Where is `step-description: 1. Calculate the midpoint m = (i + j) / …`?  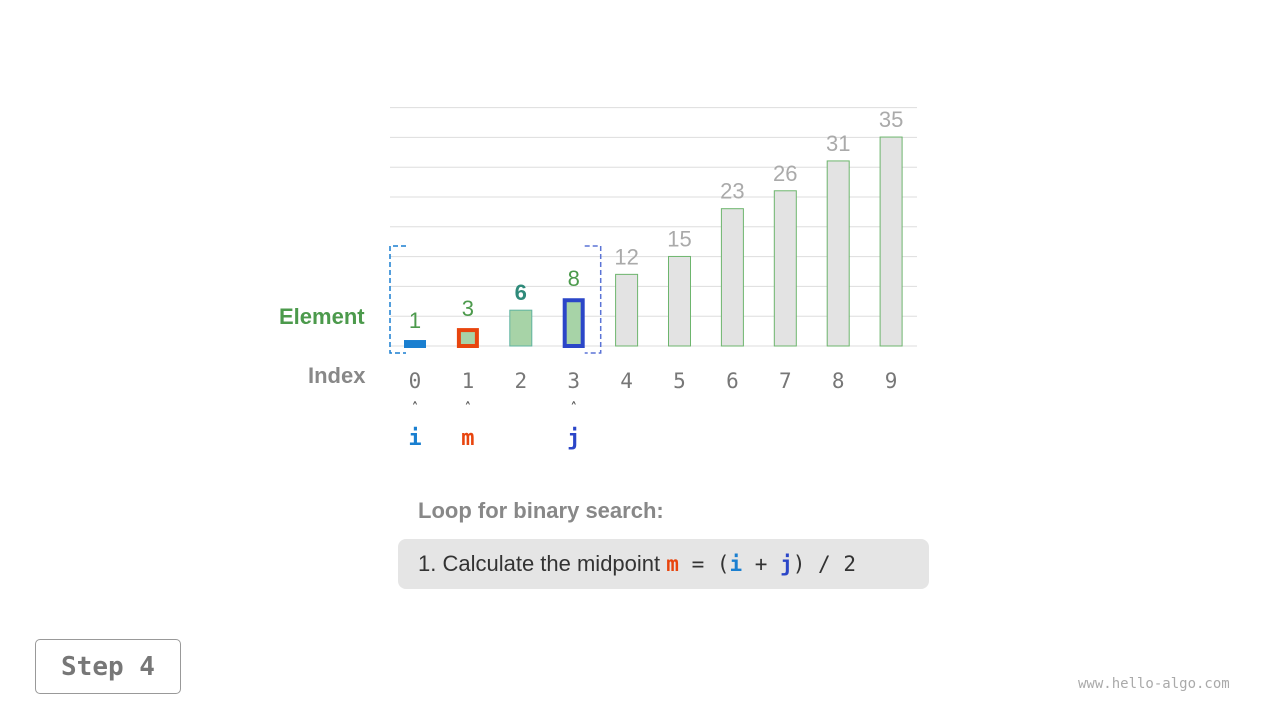
step-description: 1. Calculate the midpoint m = (i + j) / … is located at coordinates (663, 564).